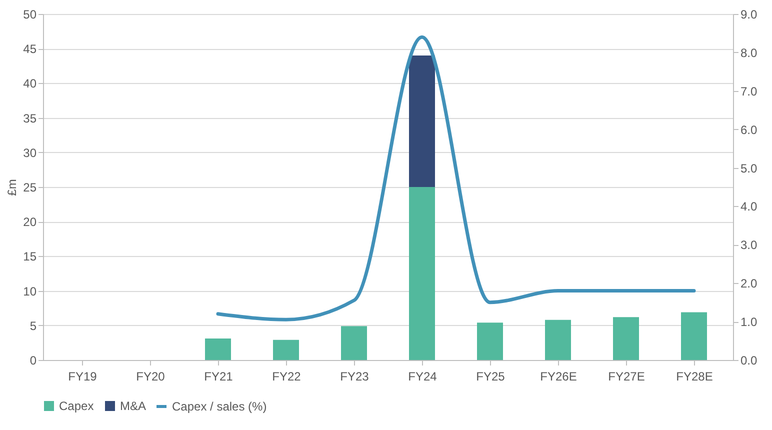 This screenshot has width=772, height=430. What do you see at coordinates (355, 377) in the screenshot?
I see `x-tick-label: FY23` at bounding box center [355, 377].